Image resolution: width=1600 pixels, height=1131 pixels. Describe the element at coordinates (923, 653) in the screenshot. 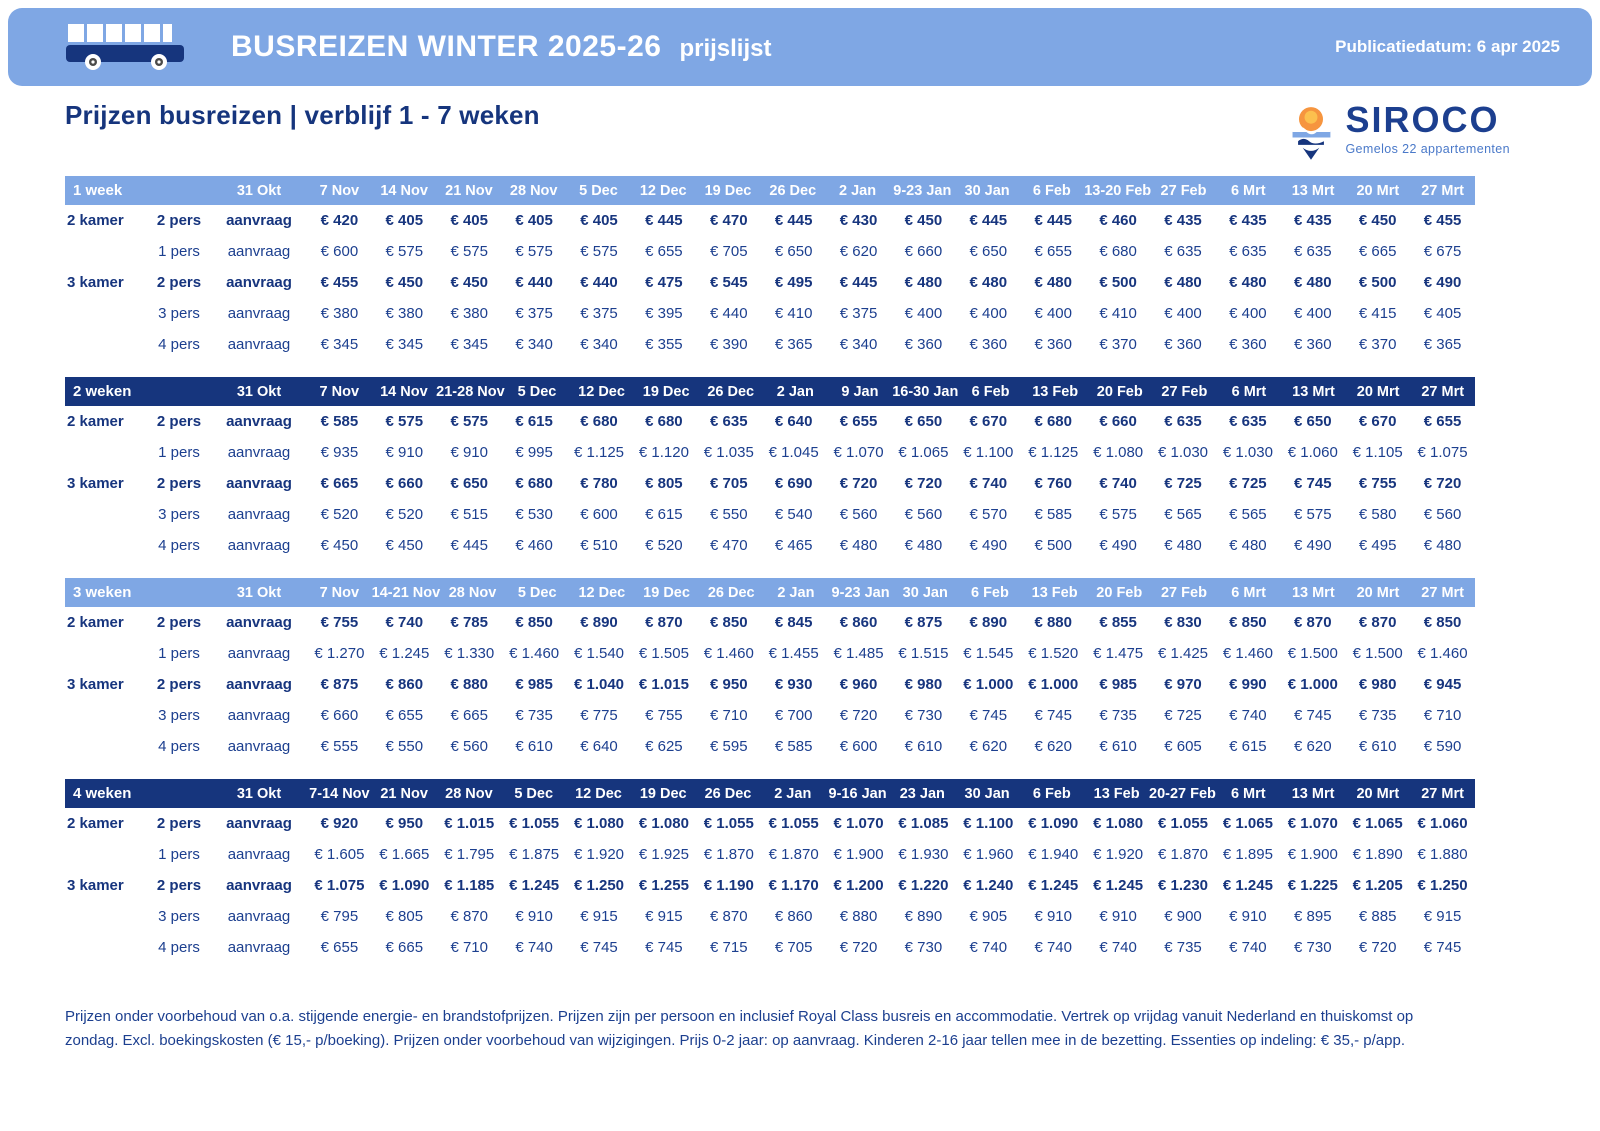

I see `price-cell: € 1.515` at that location.